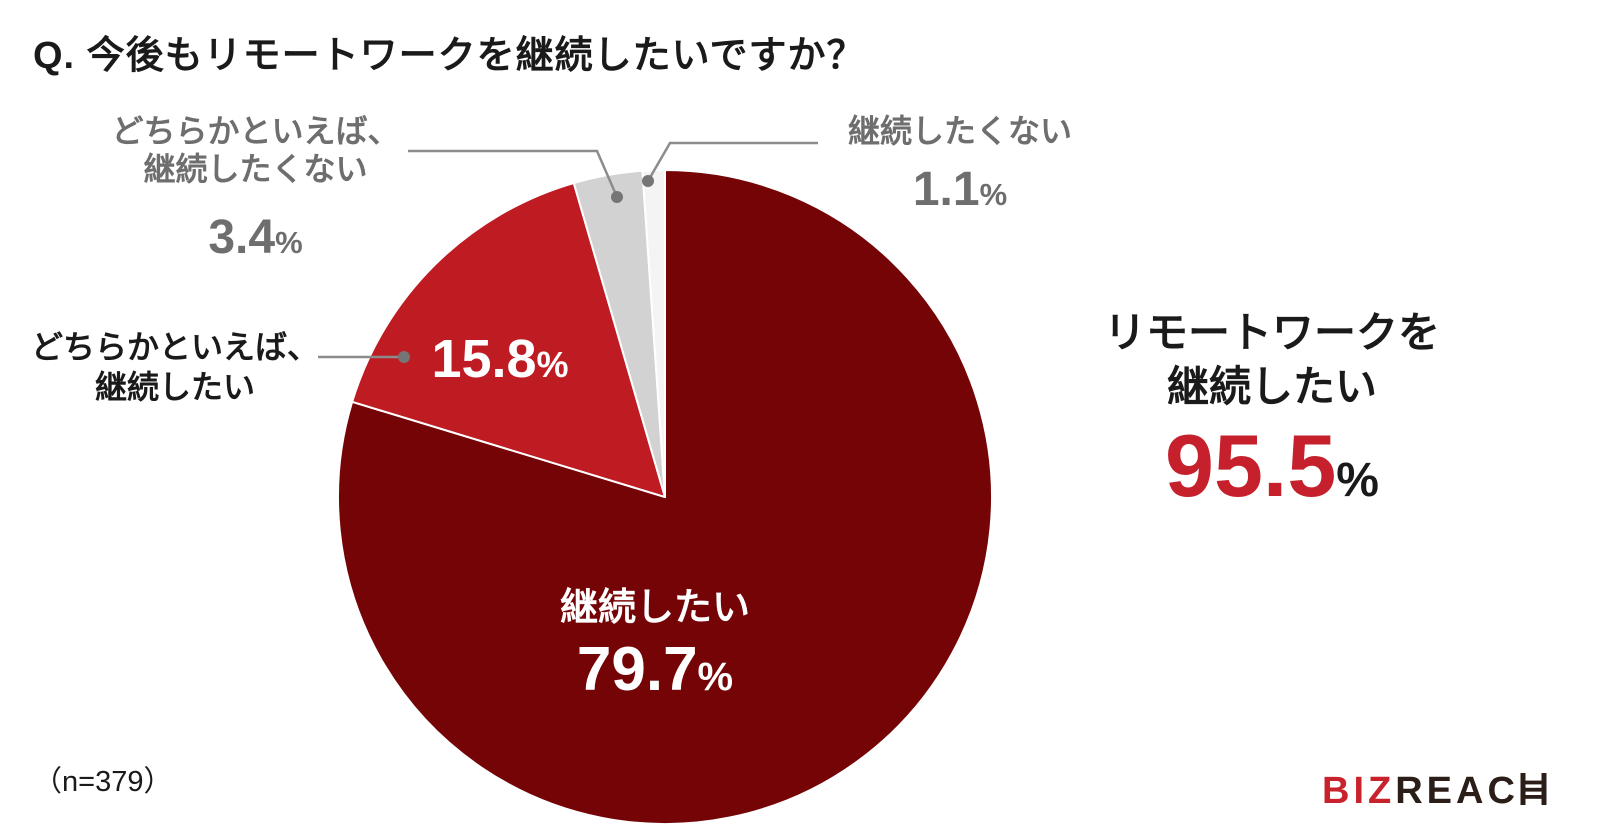 Image resolution: width=1600 pixels, height=840 pixels. I want to click on slice-label-continue: 継続したい 79.7%, so click(655, 646).